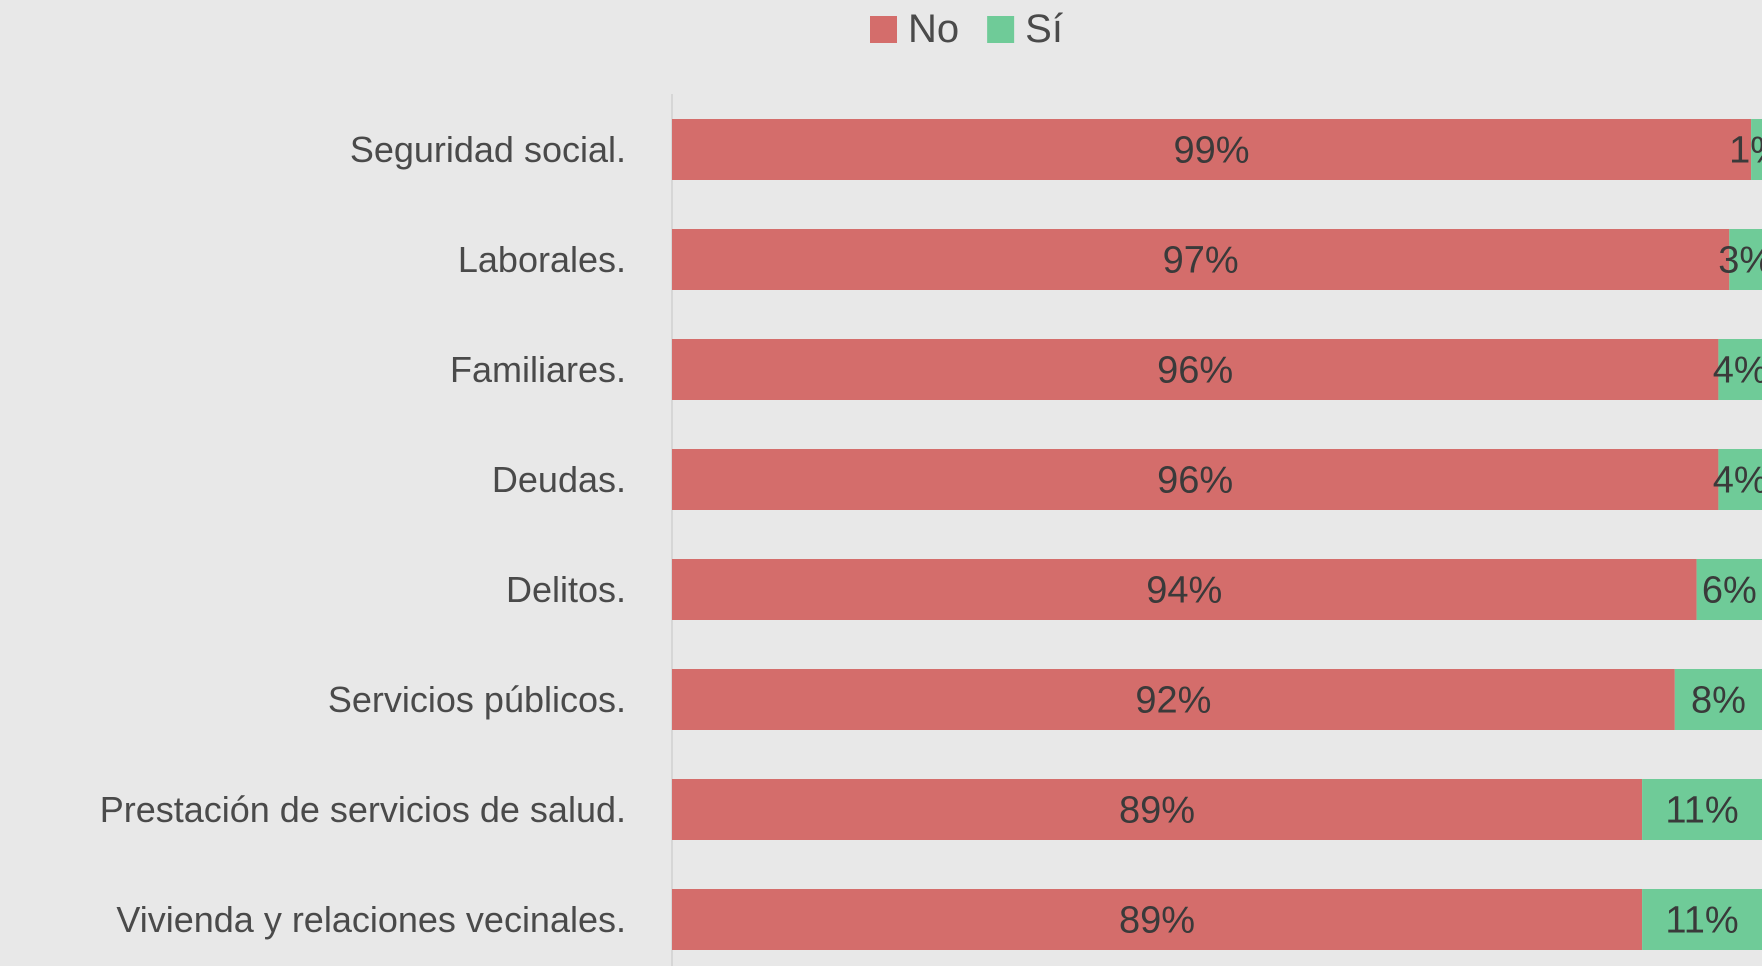 The height and width of the screenshot is (966, 1762). What do you see at coordinates (933, 29) in the screenshot?
I see `legend-label: No` at bounding box center [933, 29].